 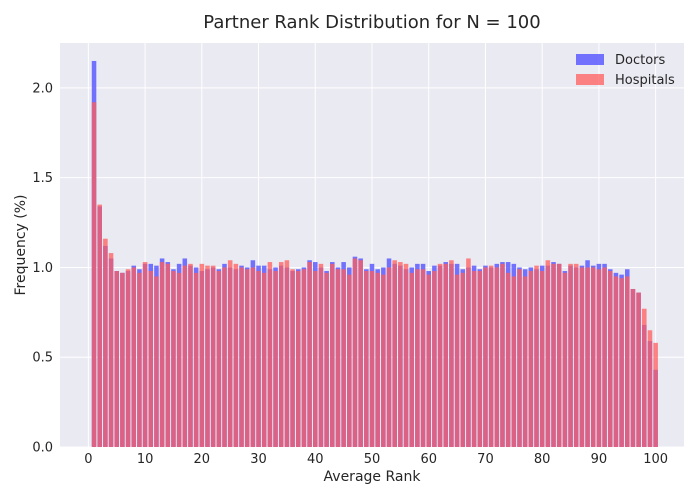 What do you see at coordinates (145, 459) in the screenshot?
I see `x-tick-label: 10` at bounding box center [145, 459].